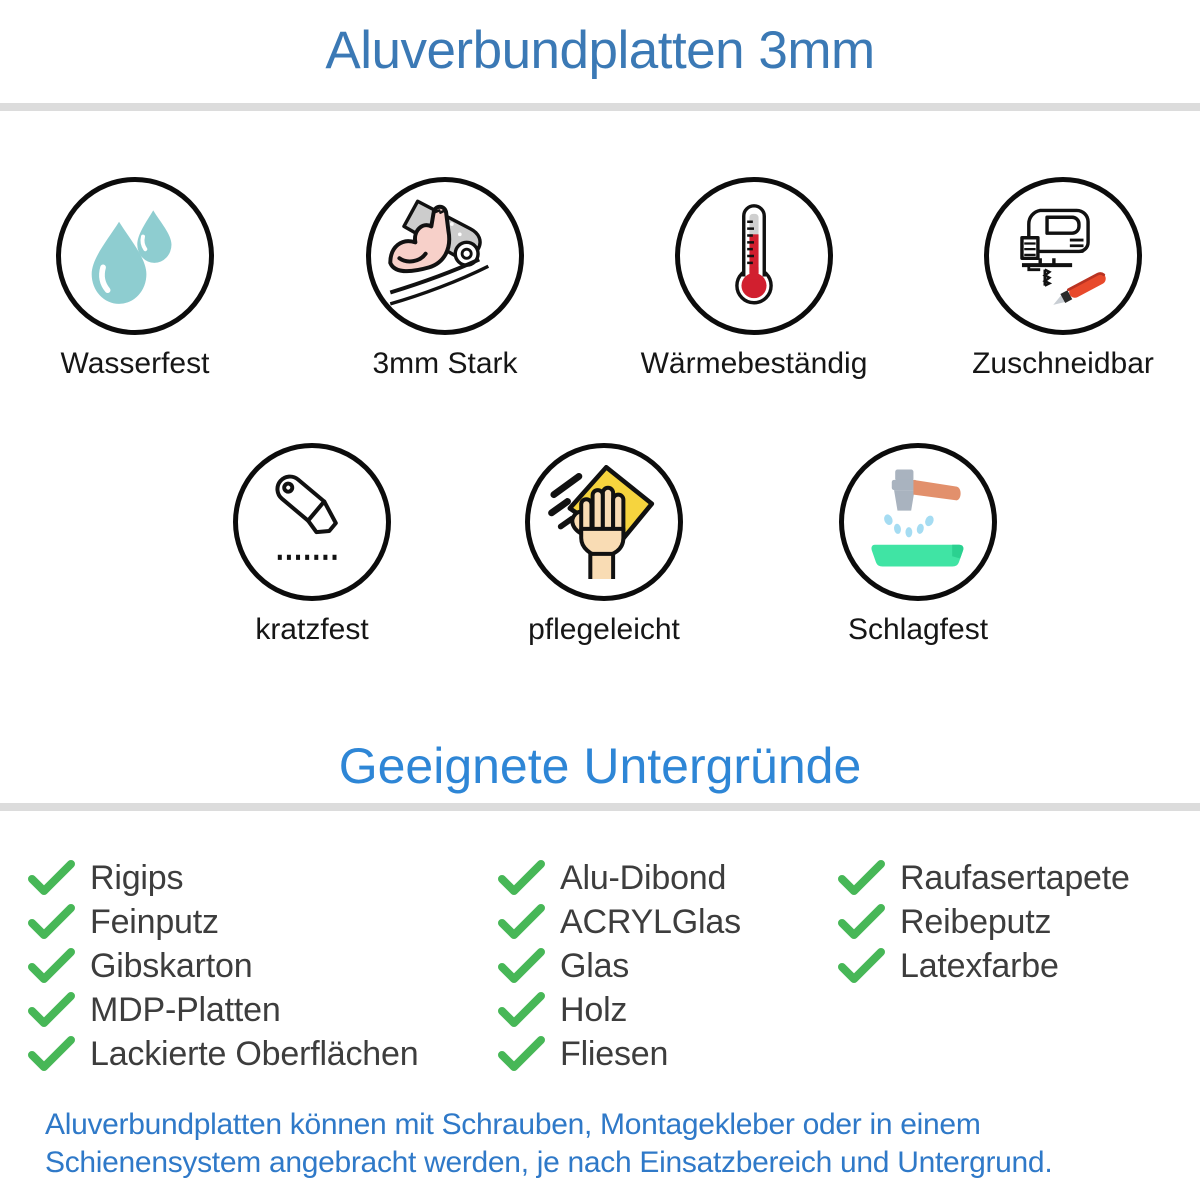  I want to click on list-item: Reibeputz, so click(984, 922).